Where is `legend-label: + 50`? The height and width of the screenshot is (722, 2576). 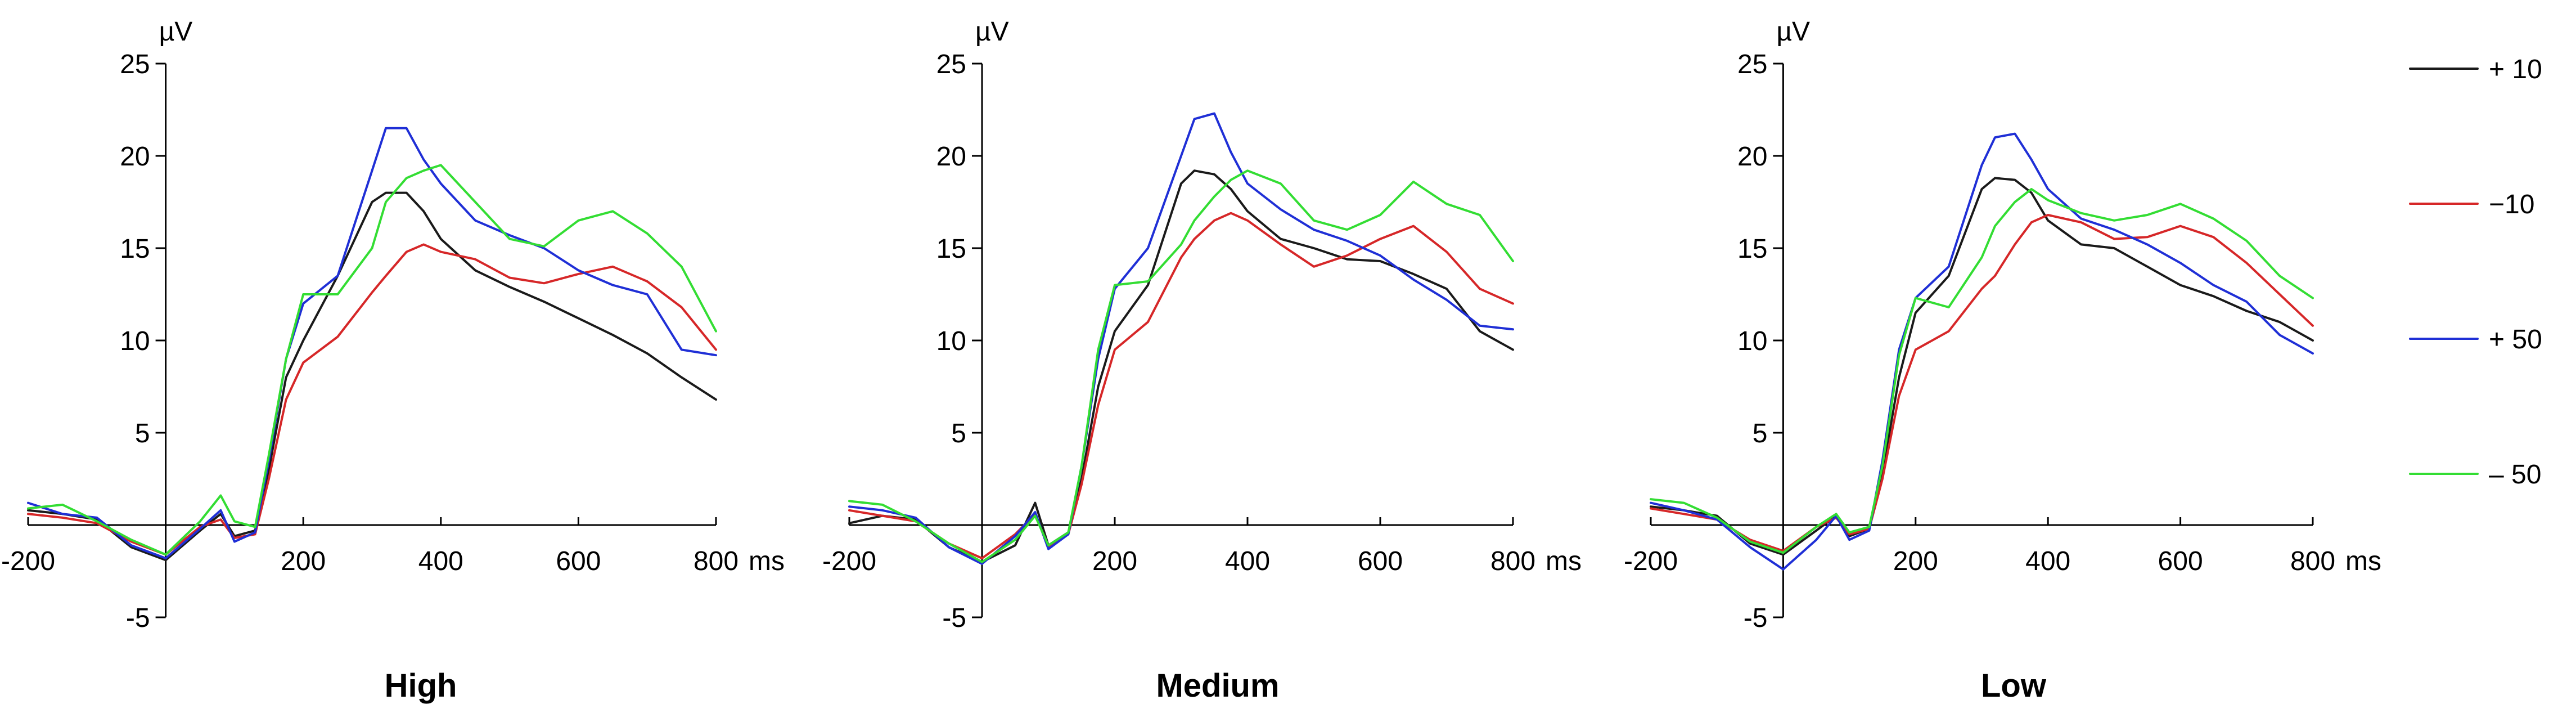 legend-label: + 50 is located at coordinates (2516, 340).